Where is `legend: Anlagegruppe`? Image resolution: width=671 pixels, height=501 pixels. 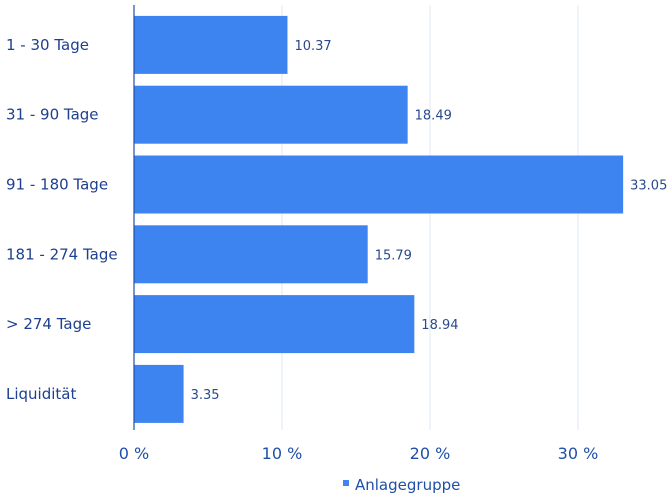
legend: Anlagegruppe is located at coordinates (401, 485).